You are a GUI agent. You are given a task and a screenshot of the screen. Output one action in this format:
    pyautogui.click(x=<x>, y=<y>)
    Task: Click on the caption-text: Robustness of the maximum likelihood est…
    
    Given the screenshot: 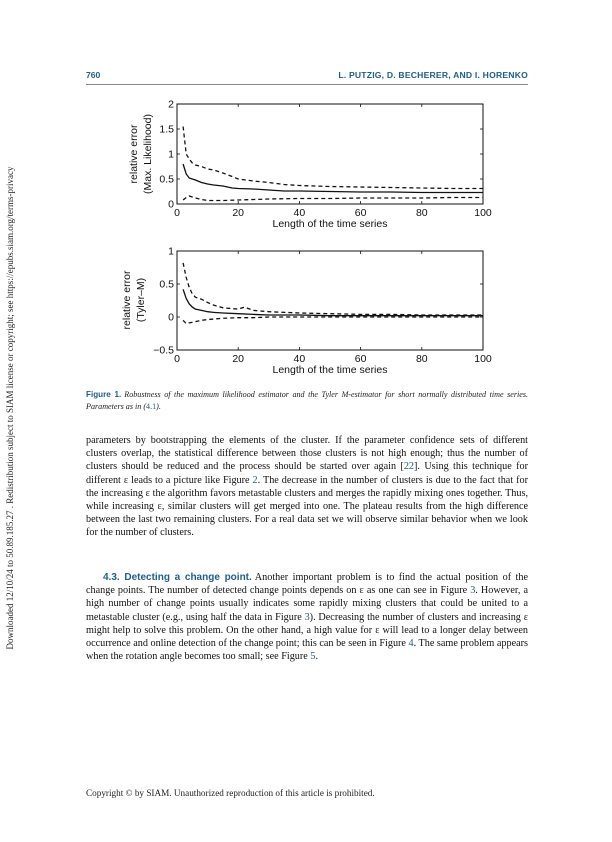 What is the action you would take?
    pyautogui.click(x=307, y=400)
    